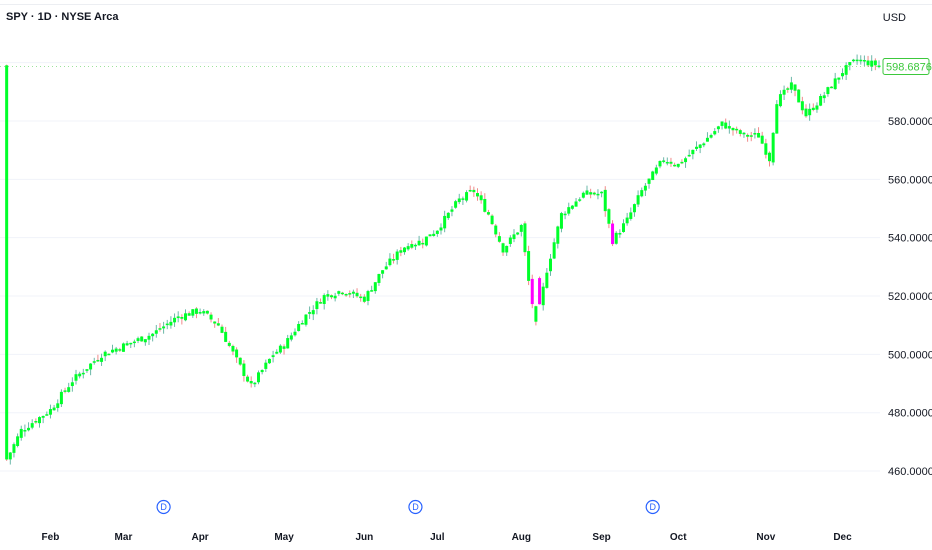 This screenshot has height=550, width=932. I want to click on x-tick-label: Apr, so click(199, 537).